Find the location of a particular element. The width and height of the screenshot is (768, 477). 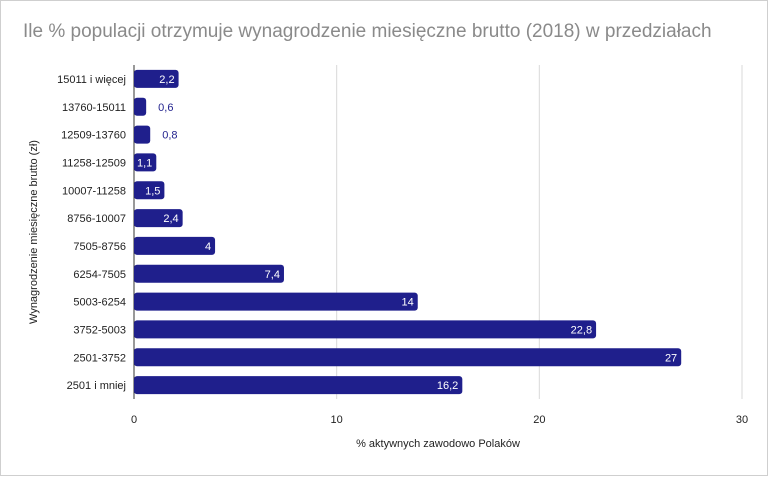

category-label: 12509-13760 is located at coordinates (93, 136).